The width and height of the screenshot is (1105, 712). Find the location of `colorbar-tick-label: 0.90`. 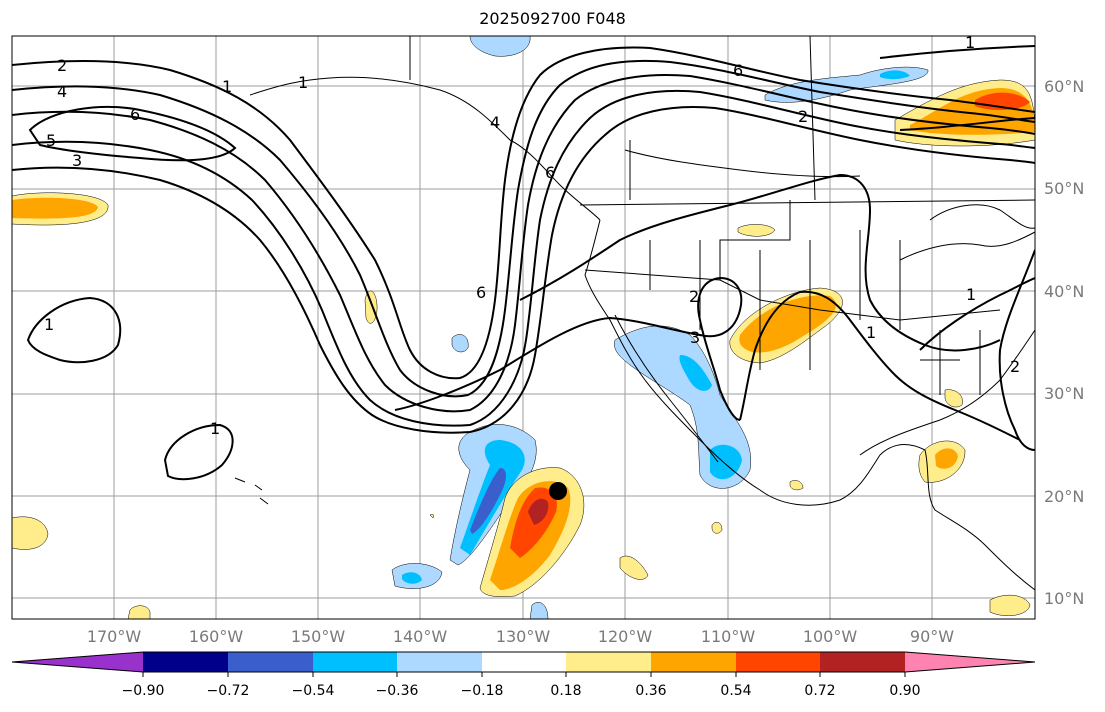

colorbar-tick-label: 0.90 is located at coordinates (905, 691).